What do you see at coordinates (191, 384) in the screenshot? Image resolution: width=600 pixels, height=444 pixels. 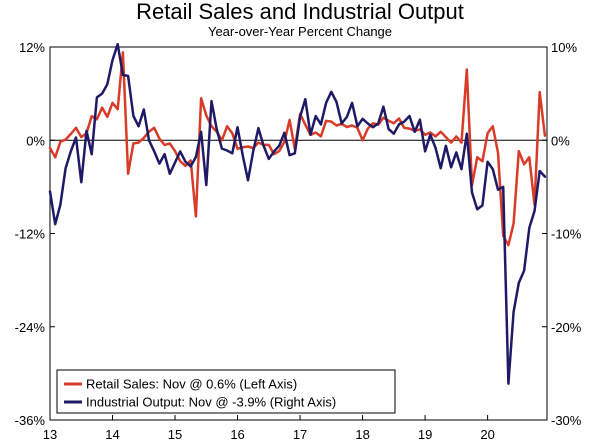 I see `legend-label-retail: Retail Sales: Nov @ 0.6% (Left Axis)` at bounding box center [191, 384].